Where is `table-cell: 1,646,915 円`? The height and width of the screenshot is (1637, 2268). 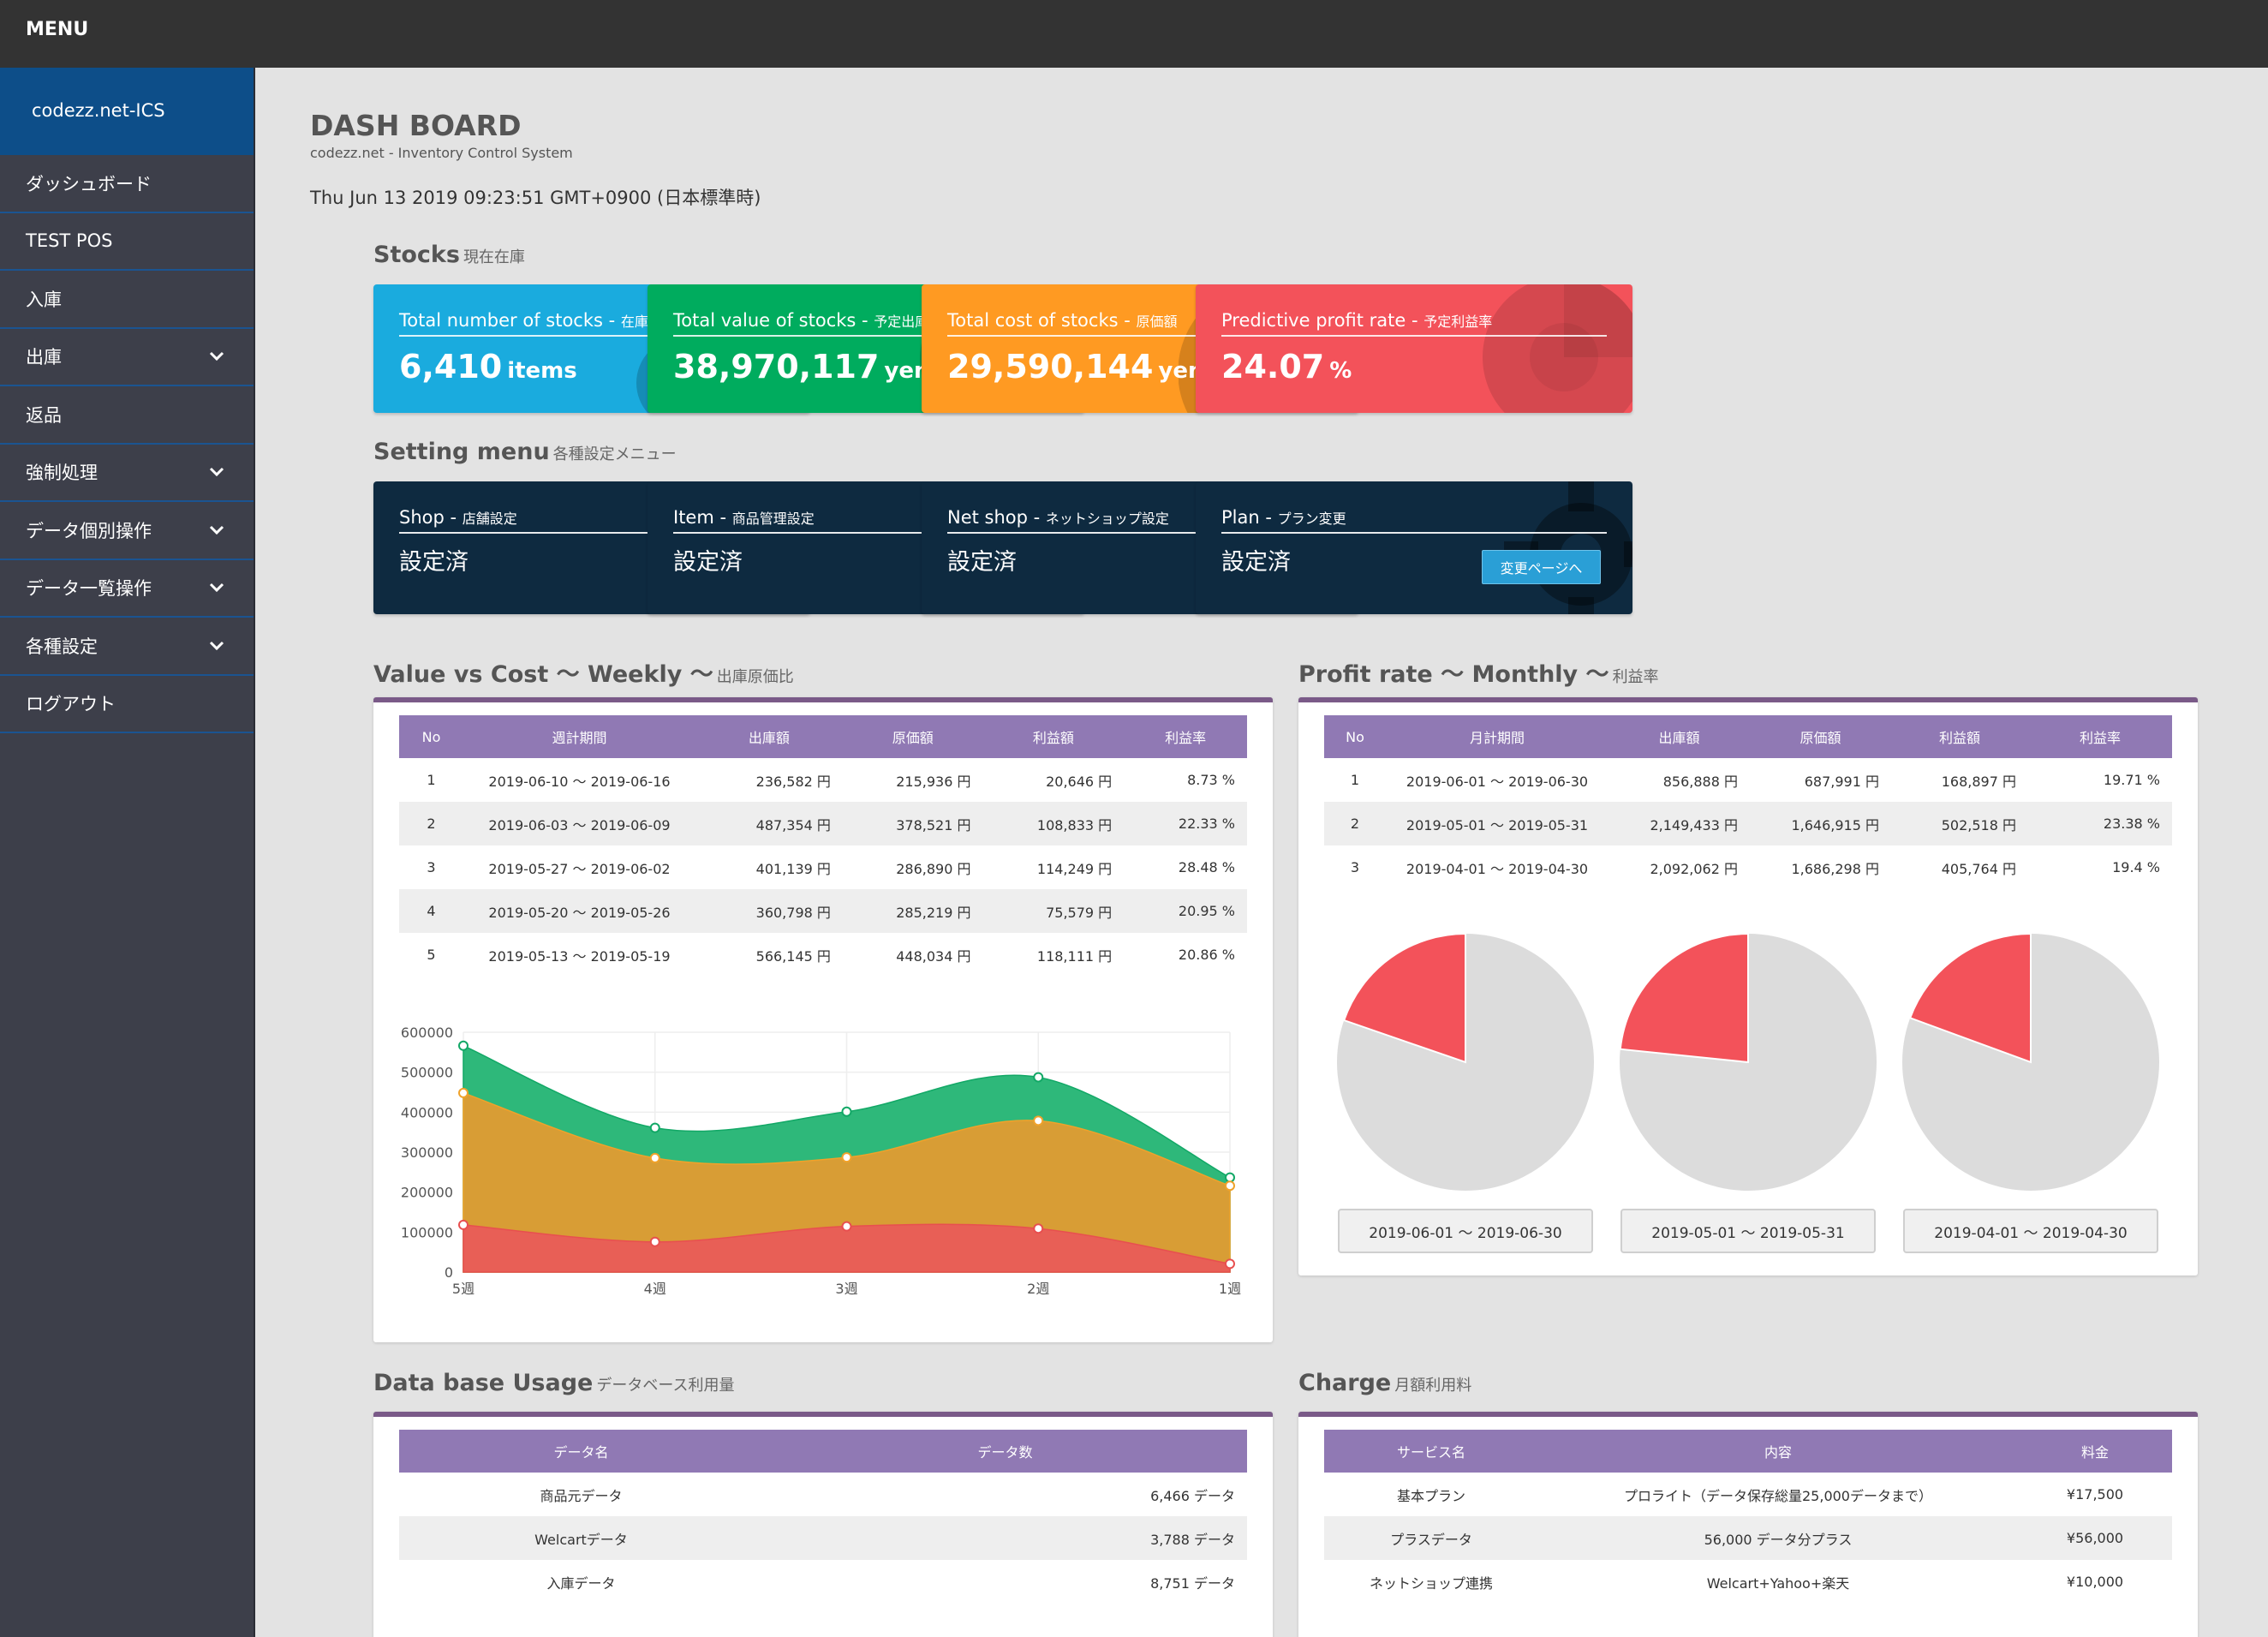 table-cell: 1,646,915 円 is located at coordinates (1821, 823).